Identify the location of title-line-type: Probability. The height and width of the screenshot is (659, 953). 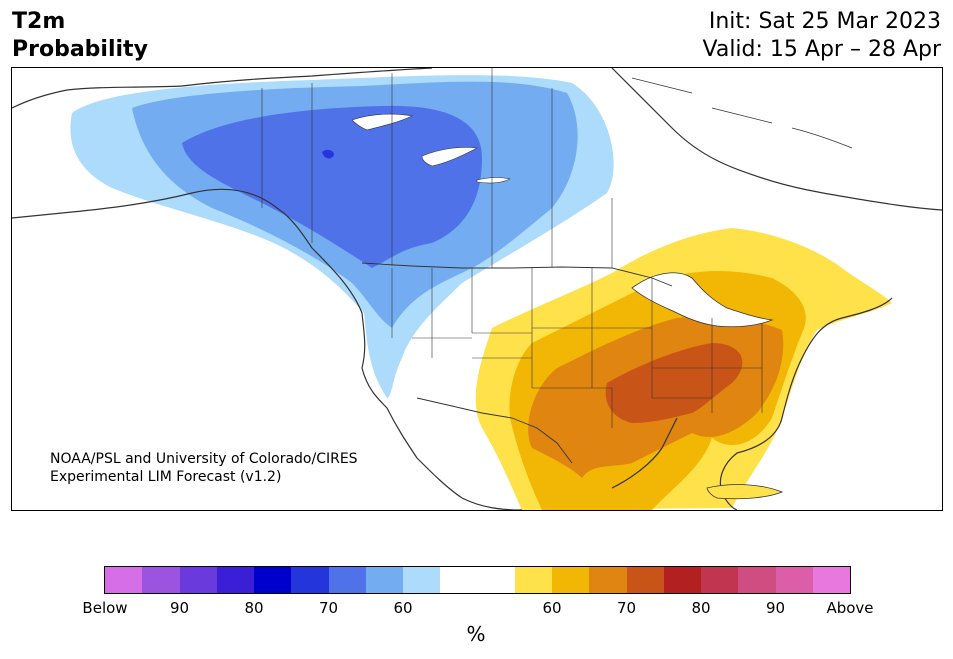
(80, 49).